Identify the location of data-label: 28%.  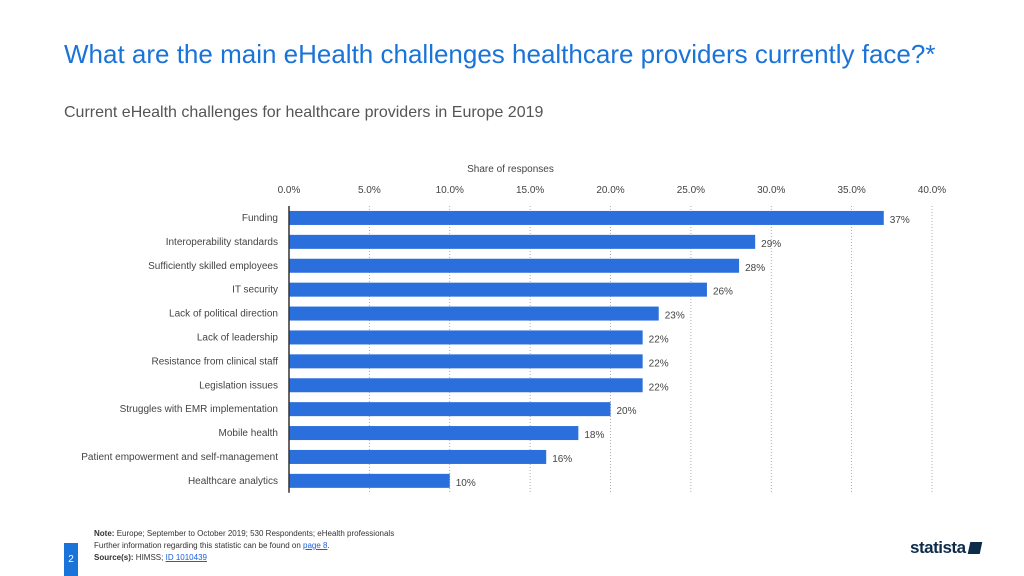
(755, 268).